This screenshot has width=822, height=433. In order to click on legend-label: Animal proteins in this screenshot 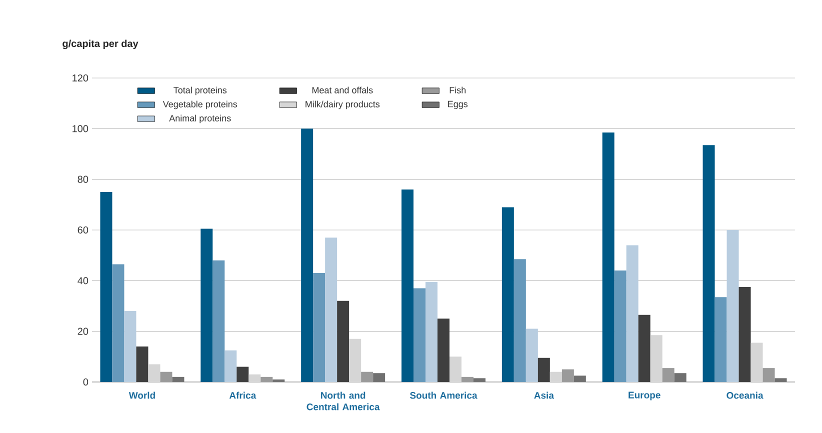, I will do `click(200, 119)`.